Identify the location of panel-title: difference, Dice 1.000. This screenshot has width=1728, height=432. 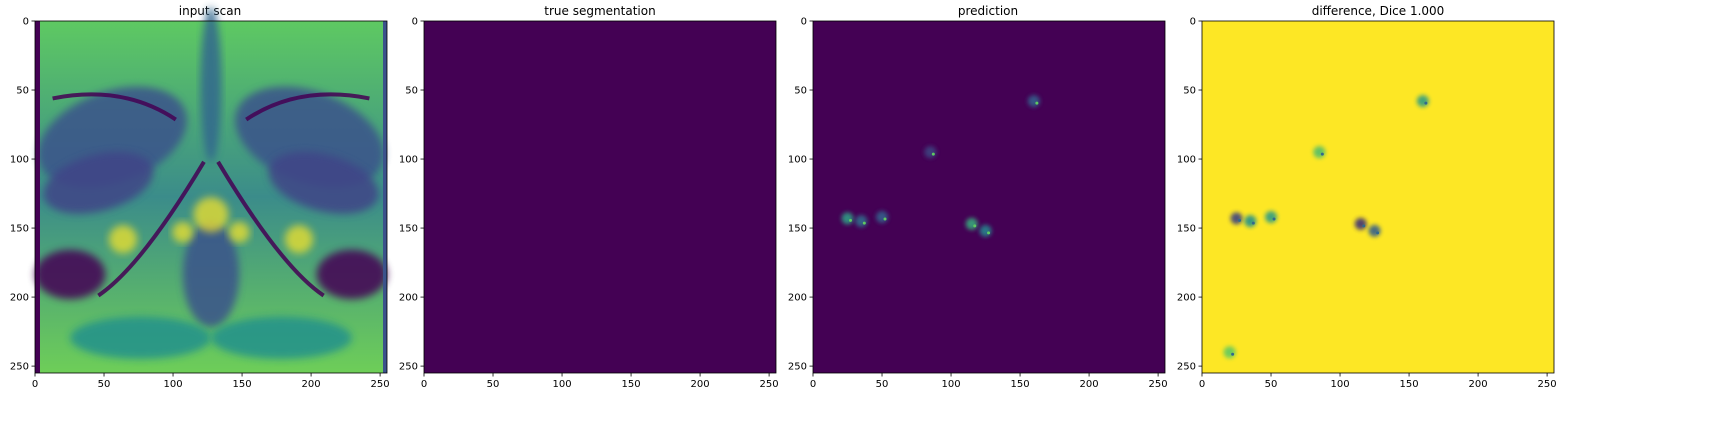
(1378, 11).